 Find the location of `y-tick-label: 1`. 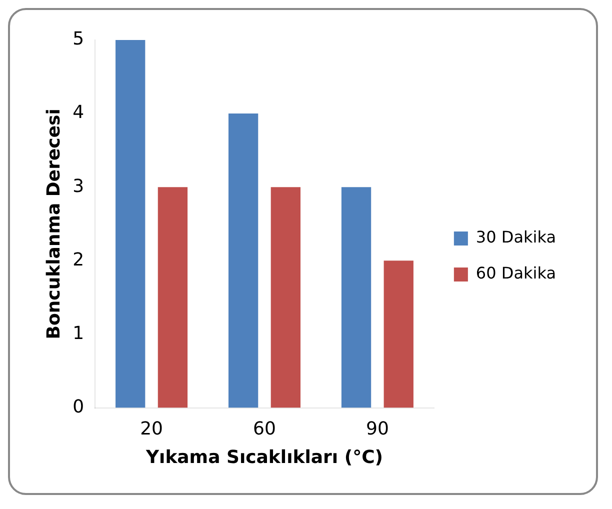

y-tick-label: 1 is located at coordinates (78, 333).